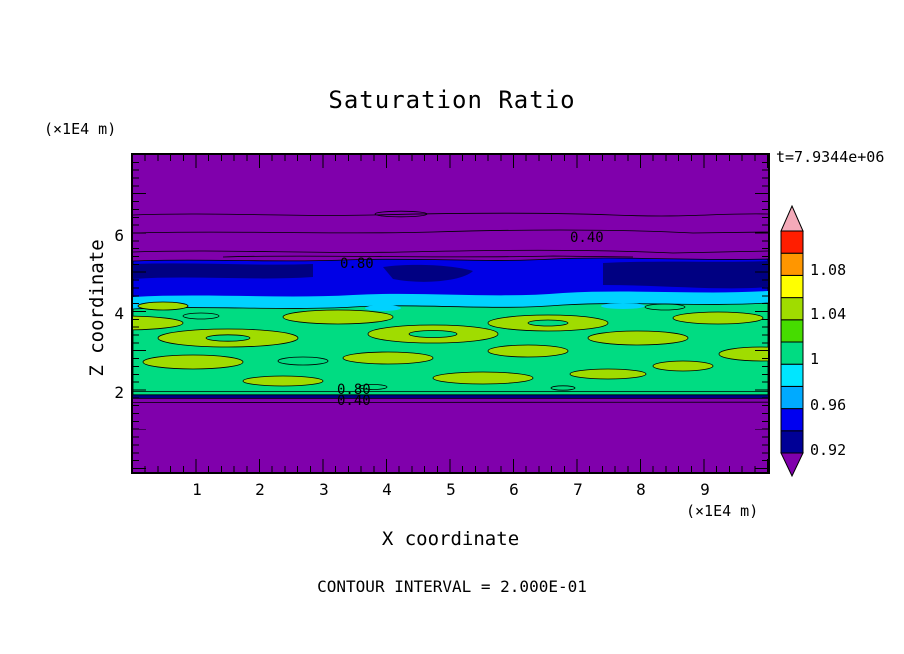 The height and width of the screenshot is (654, 904). I want to click on z-tick-label-6: 6, so click(119, 235).